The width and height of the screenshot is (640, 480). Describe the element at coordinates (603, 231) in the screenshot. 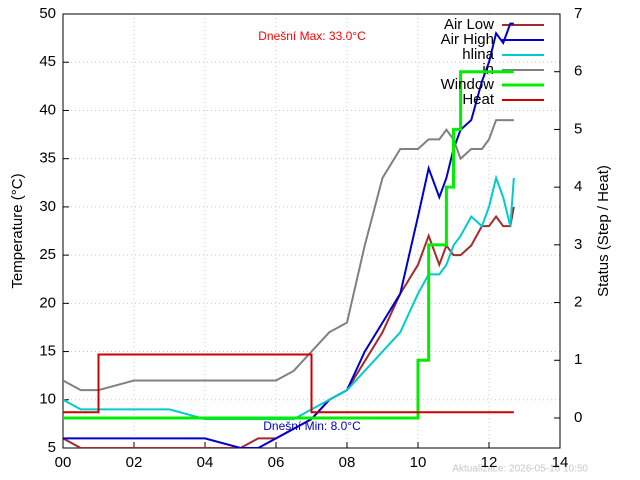

I see `y2-axis-label: Status (Step / Heat)` at that location.